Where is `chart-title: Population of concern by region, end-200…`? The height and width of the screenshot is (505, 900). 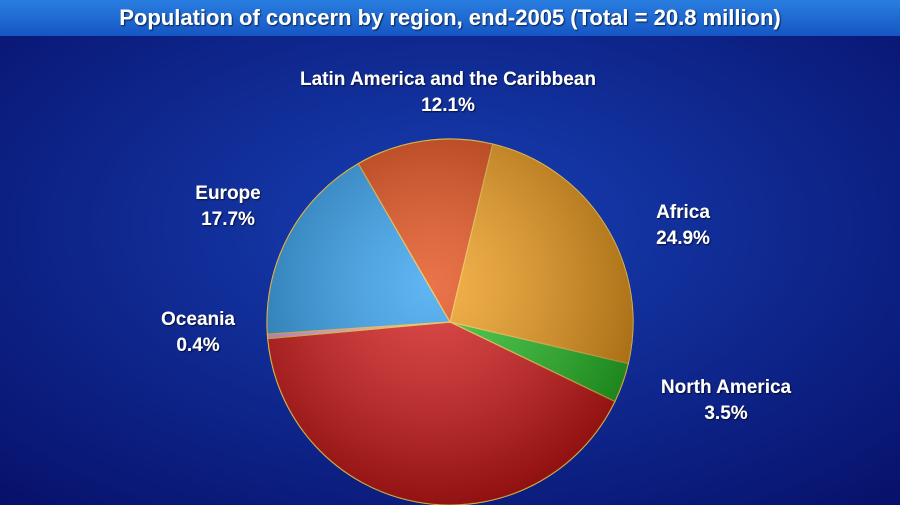
chart-title: Population of concern by region, end-200… is located at coordinates (450, 17).